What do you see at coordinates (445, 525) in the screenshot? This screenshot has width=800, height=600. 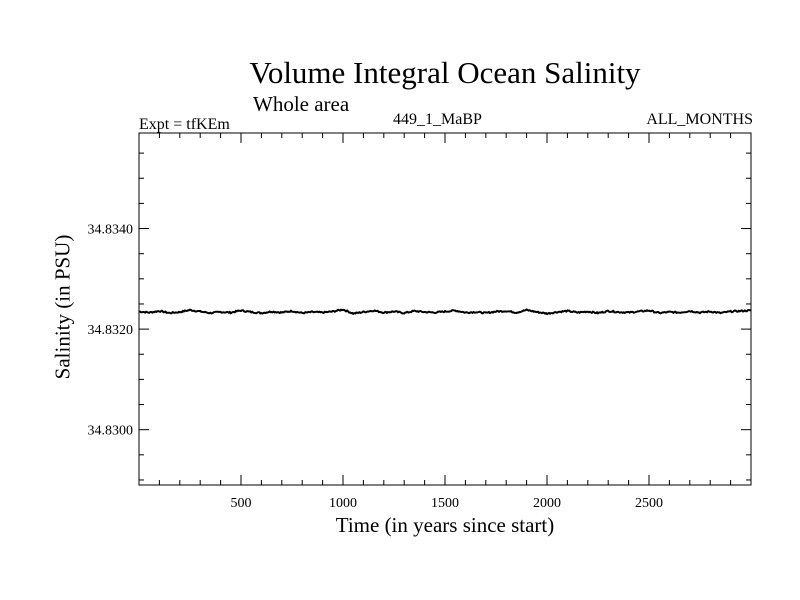 I see `x-axis-label: Time (in years since start)` at bounding box center [445, 525].